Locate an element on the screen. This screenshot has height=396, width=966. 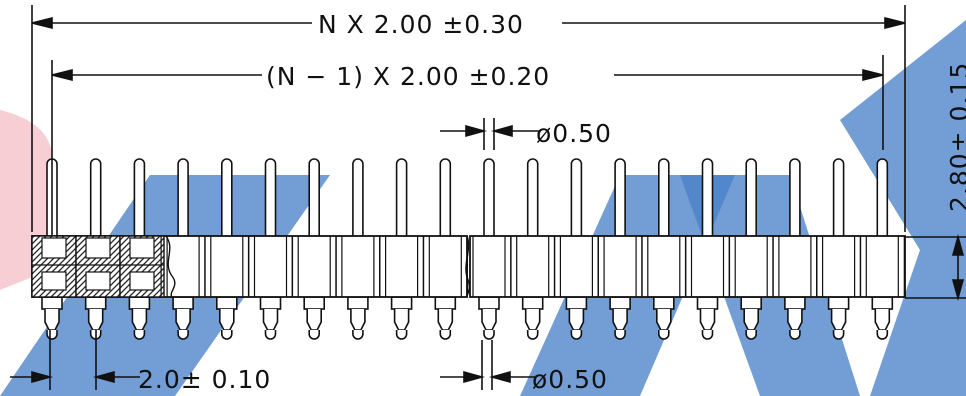
bottom-pin-diameter-label: ø0.50 is located at coordinates (570, 379).